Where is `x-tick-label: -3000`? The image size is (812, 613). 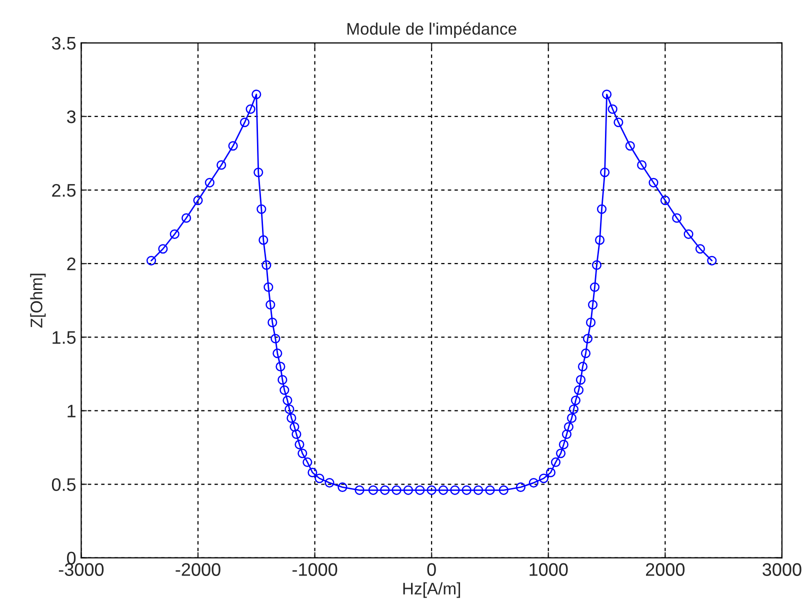 x-tick-label: -3000 is located at coordinates (81, 569).